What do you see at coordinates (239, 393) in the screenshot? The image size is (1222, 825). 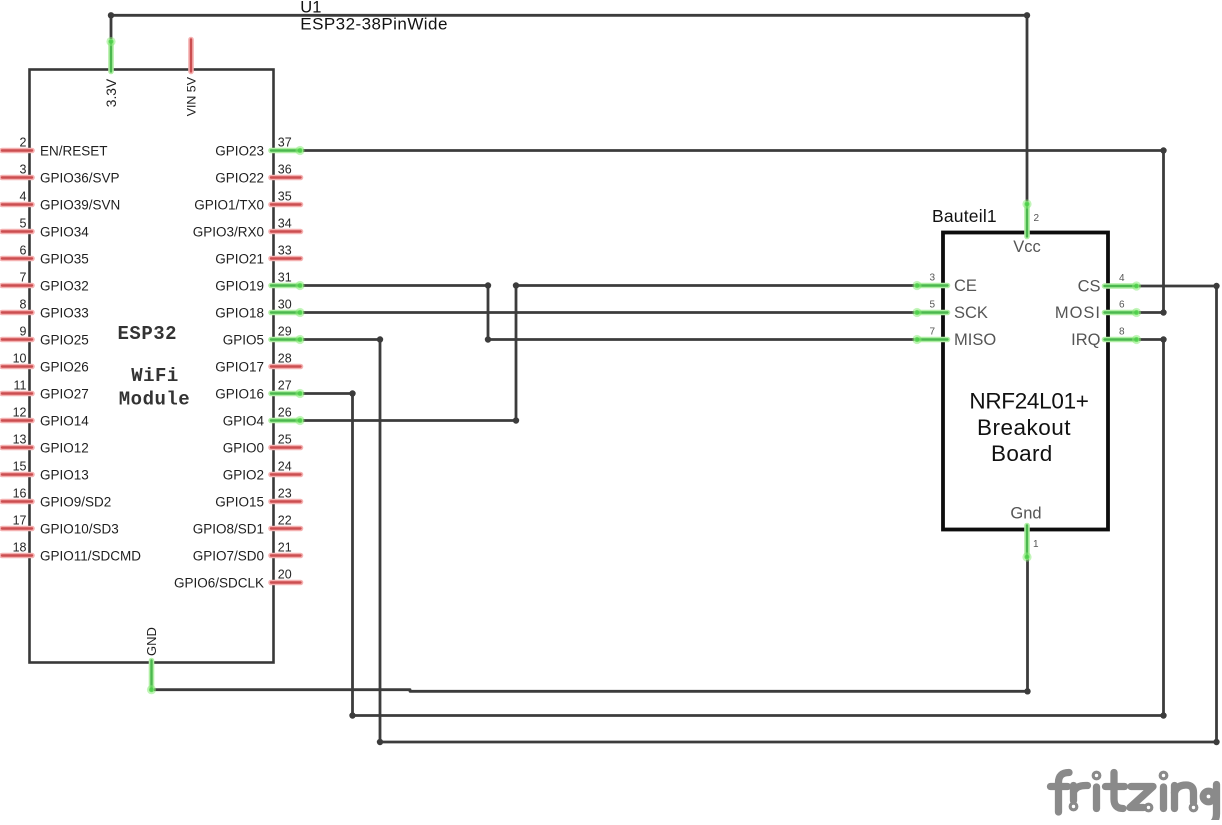 I see `svg-text: GPIO16` at bounding box center [239, 393].